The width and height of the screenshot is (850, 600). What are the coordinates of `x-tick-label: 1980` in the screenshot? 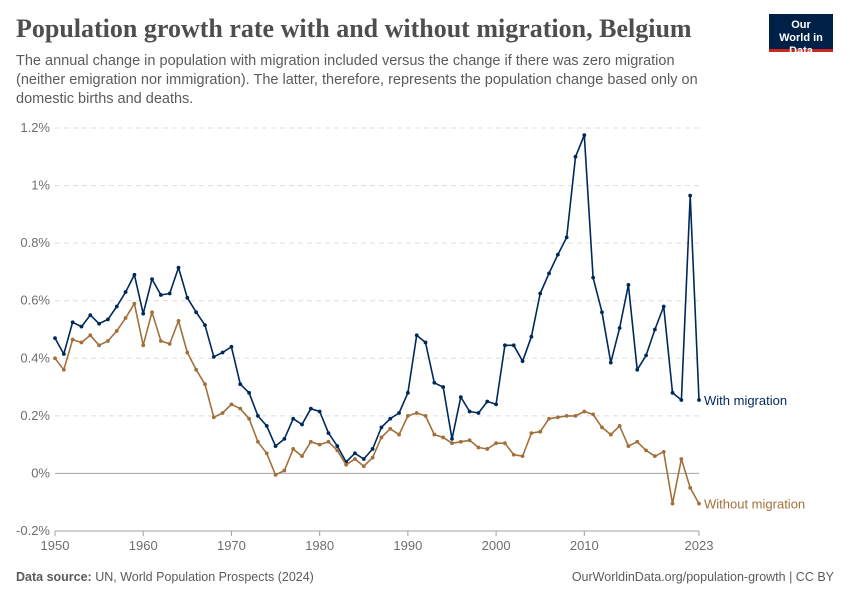 It's located at (319, 545).